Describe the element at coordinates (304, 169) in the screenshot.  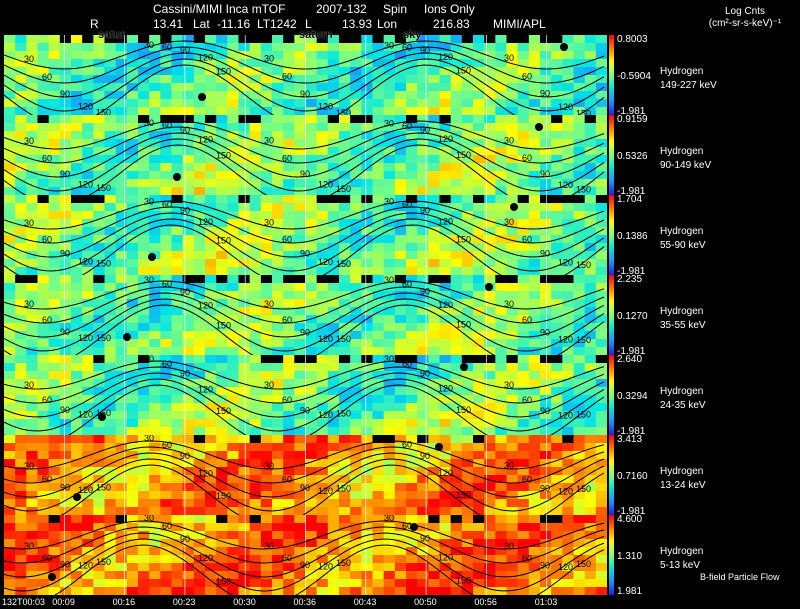
I see `contour-line` at that location.